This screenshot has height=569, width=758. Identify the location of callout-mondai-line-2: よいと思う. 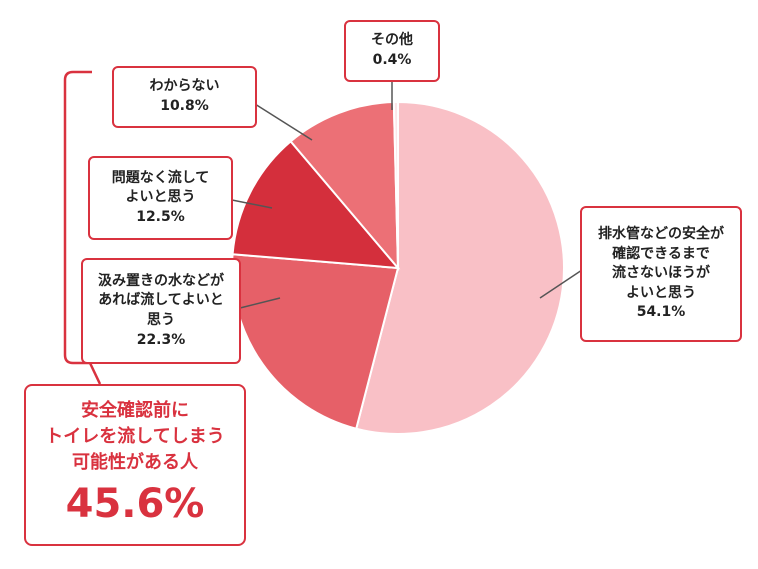
(160, 197).